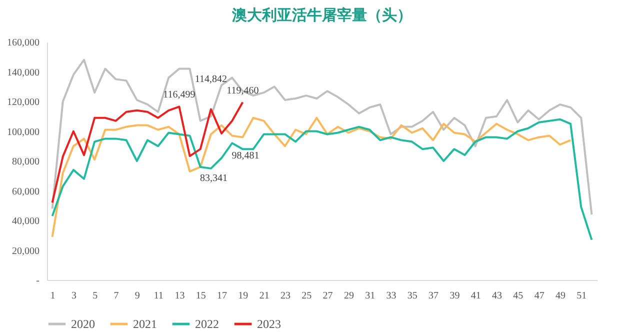 This screenshot has height=336, width=627. I want to click on x-tick-label: 51, so click(581, 296).